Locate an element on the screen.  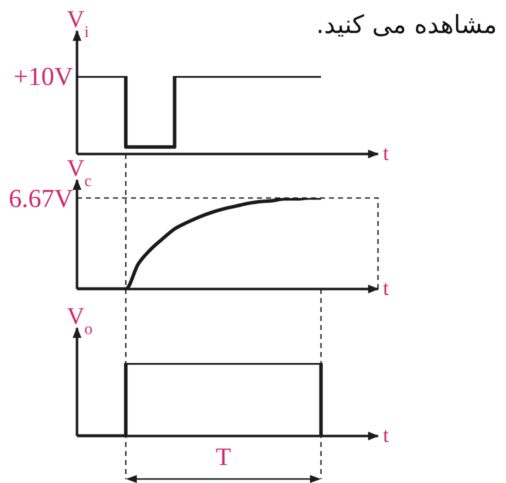
text: T is located at coordinates (224, 457).